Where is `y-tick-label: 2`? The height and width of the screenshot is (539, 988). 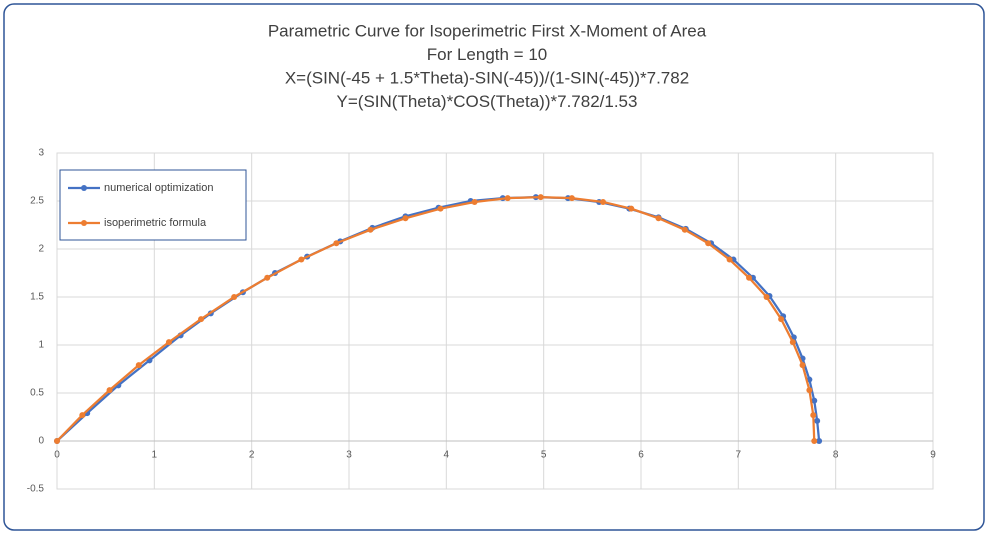
y-tick-label: 2 is located at coordinates (41, 249).